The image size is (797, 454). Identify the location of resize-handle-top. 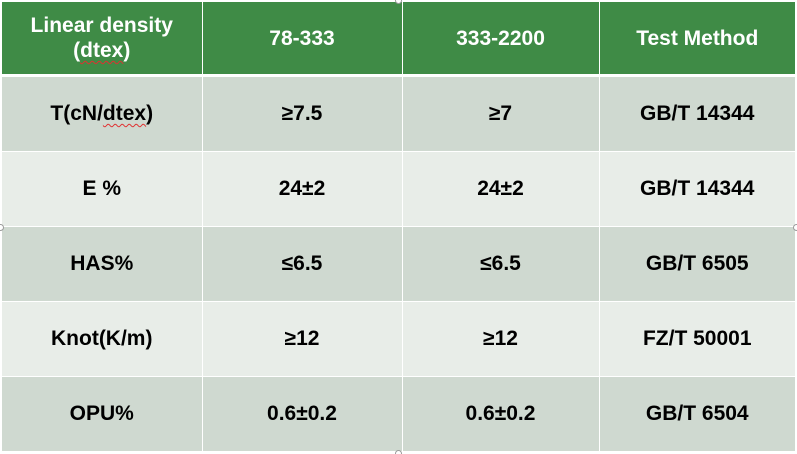
(398, 2).